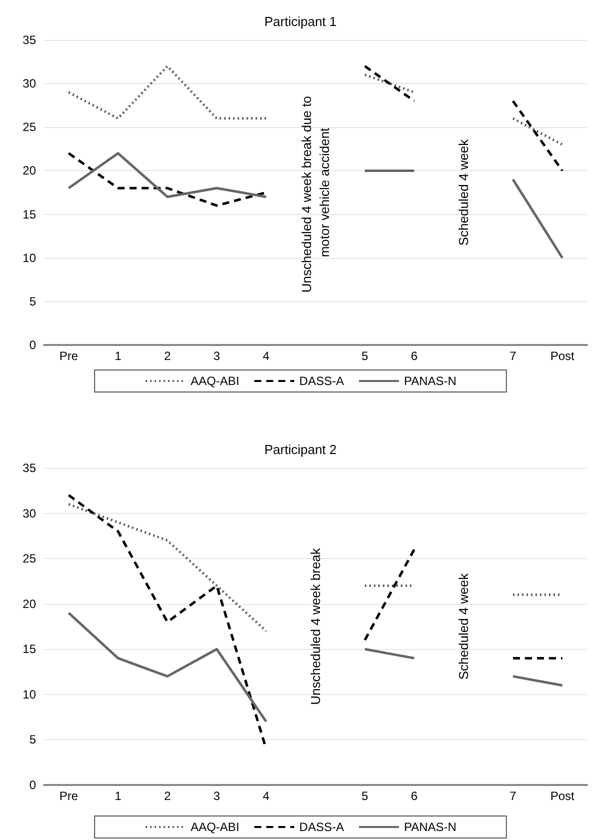  What do you see at coordinates (300, 449) in the screenshot?
I see `chart-title: Participant 2` at bounding box center [300, 449].